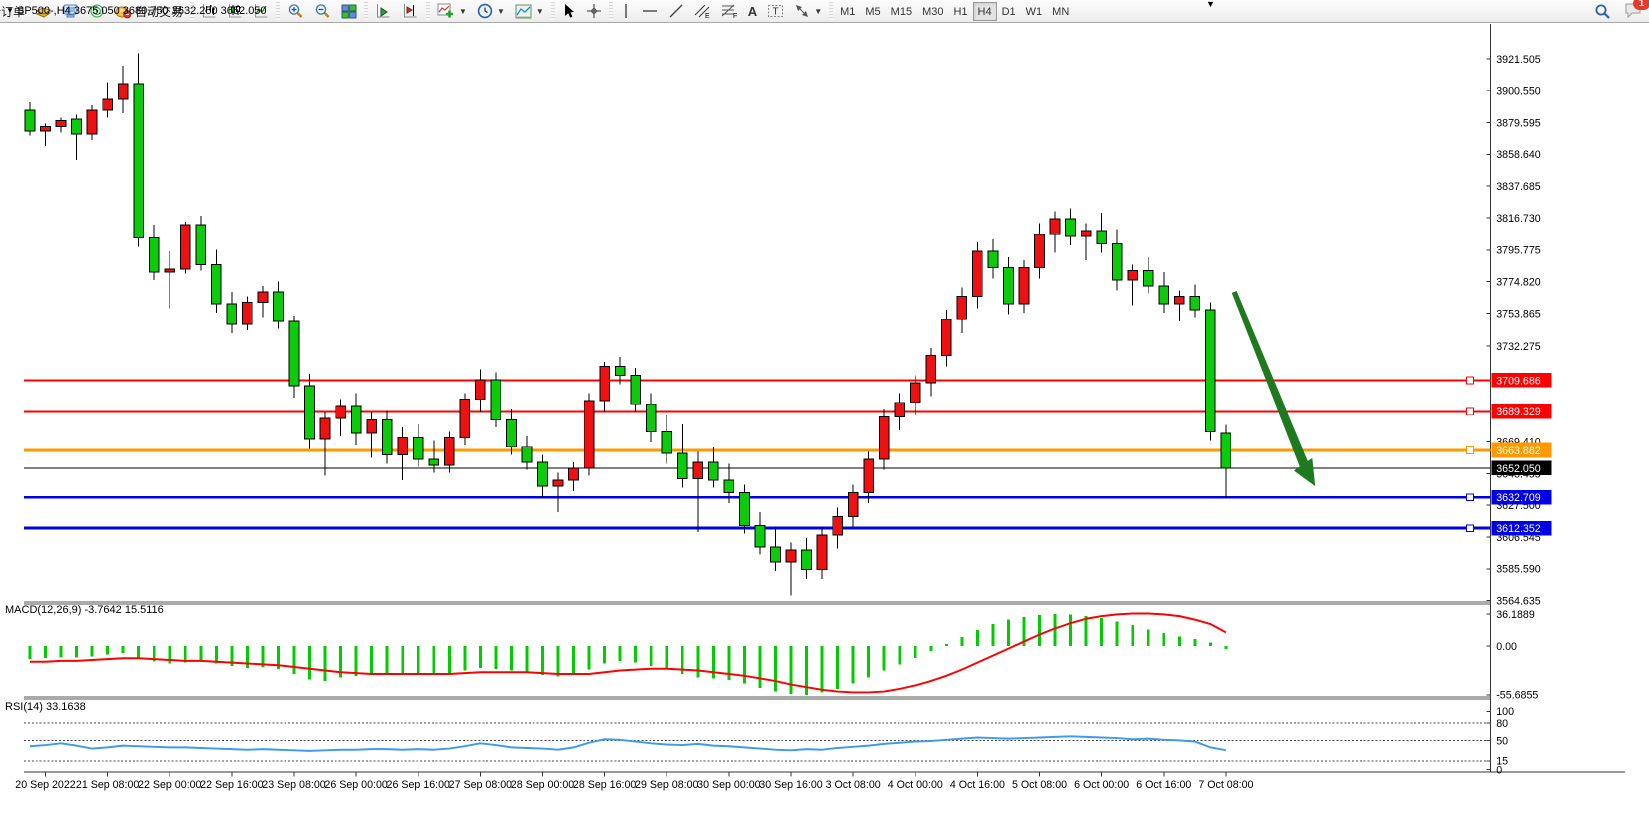 This screenshot has width=1649, height=820. Describe the element at coordinates (1060, 11) in the screenshot. I see `timeframe-MN: MN` at that location.